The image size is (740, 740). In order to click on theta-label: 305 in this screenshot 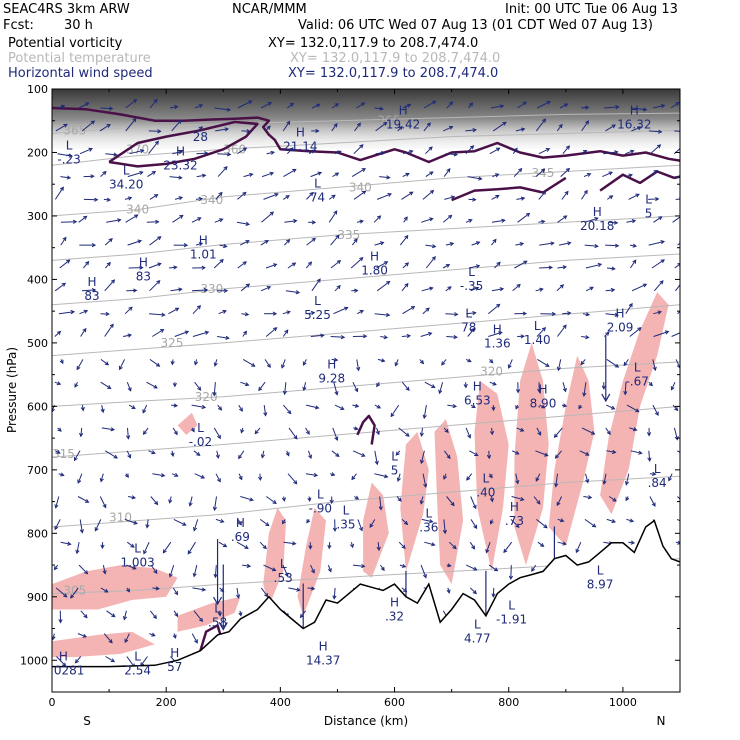, I will do `click(74, 590)`.